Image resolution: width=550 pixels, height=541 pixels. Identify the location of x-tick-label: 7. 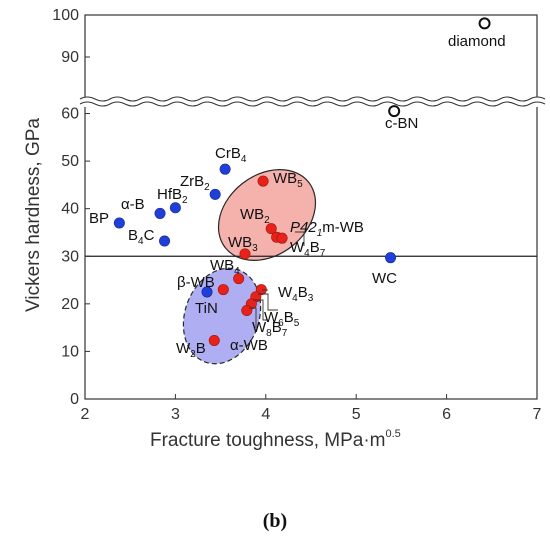
(537, 414).